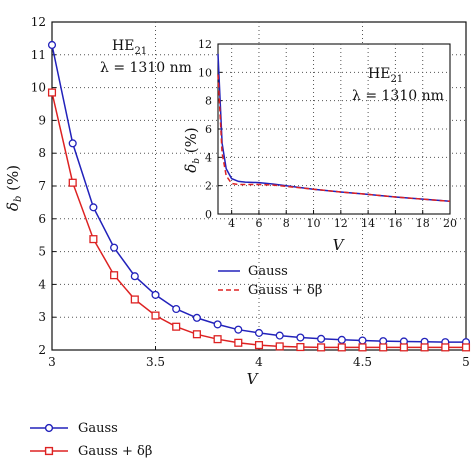 This screenshot has height=474, width=474. What do you see at coordinates (42, 186) in the screenshot?
I see `y-tick-label: 7` at bounding box center [42, 186].